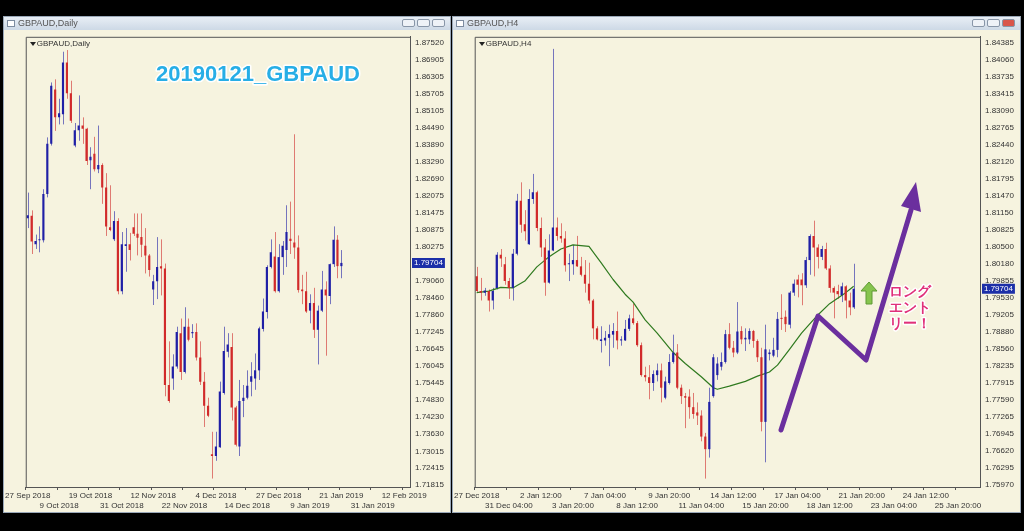 The height and width of the screenshot is (531, 1024). Describe the element at coordinates (184, 505) in the screenshot. I see `x-tick-label: 22 Nov 2018` at that location.